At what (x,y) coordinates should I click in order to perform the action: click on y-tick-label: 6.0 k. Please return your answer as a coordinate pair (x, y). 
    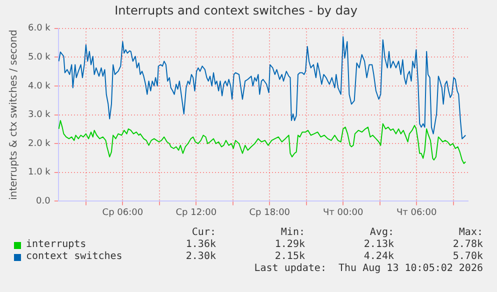
    Looking at the image, I should click on (40, 29).